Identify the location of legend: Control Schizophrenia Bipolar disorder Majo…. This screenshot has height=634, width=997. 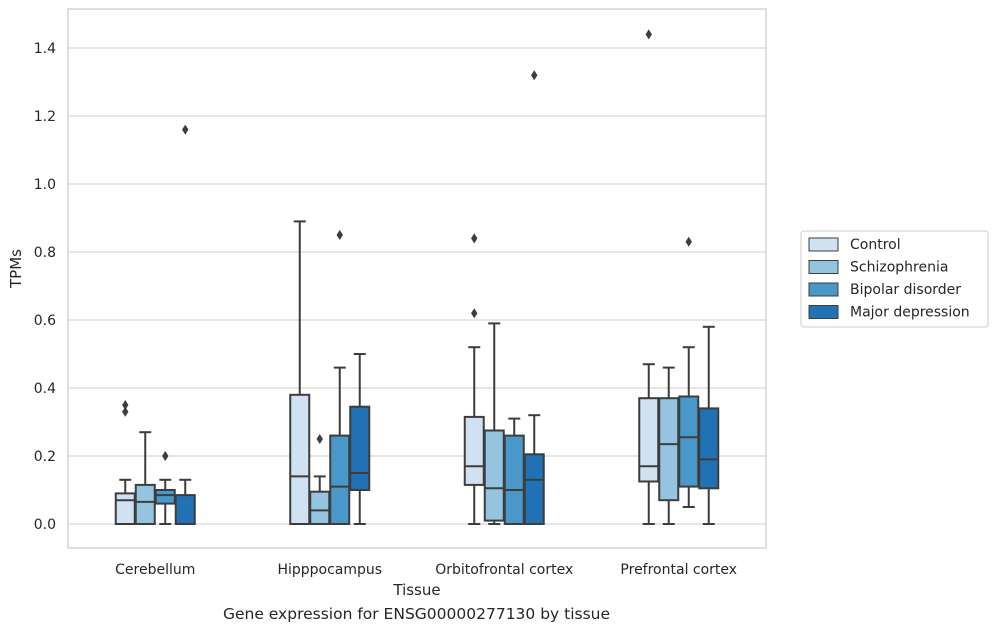
(894, 279).